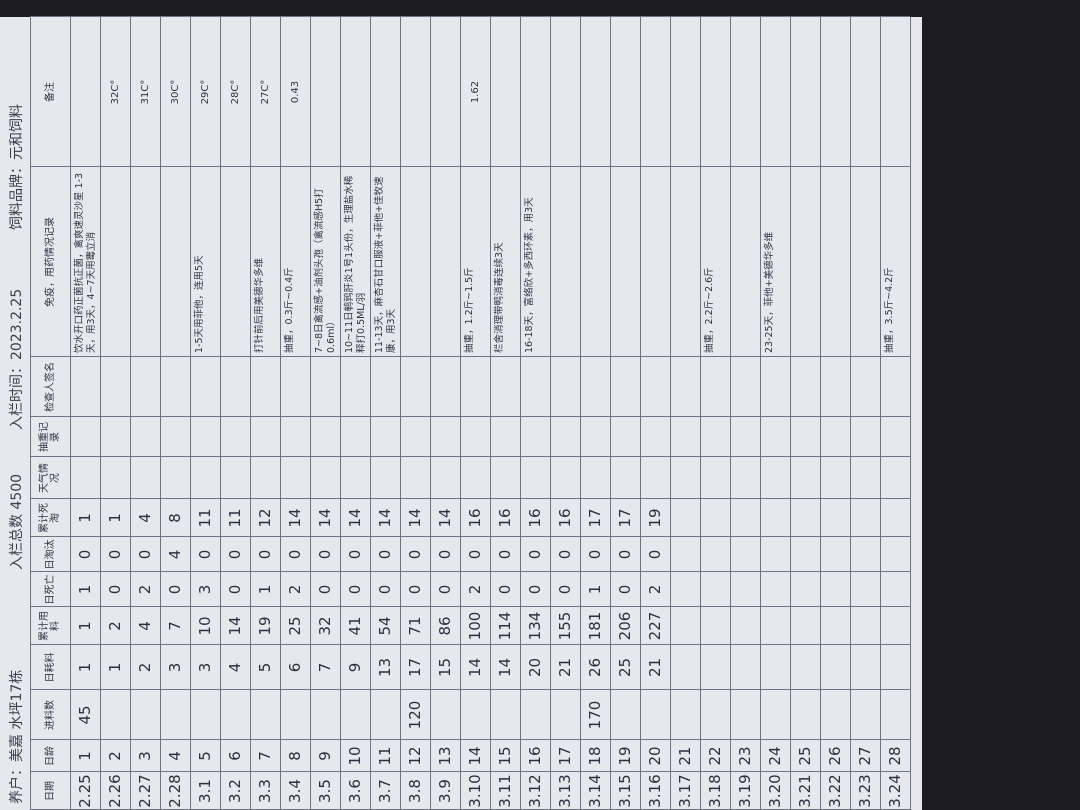  Describe the element at coordinates (535, 626) in the screenshot. I see `total-feed-cell: 134` at that location.